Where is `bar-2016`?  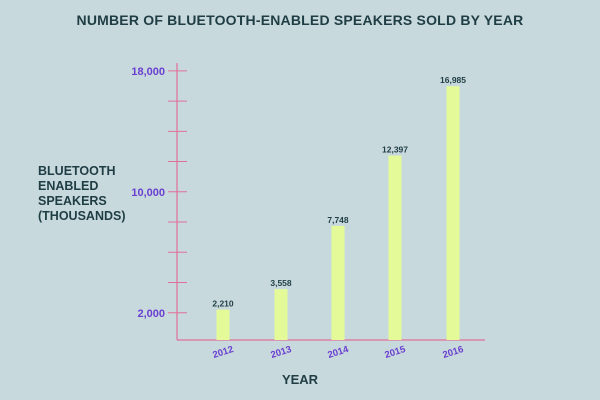
bar-2016 is located at coordinates (453, 213).